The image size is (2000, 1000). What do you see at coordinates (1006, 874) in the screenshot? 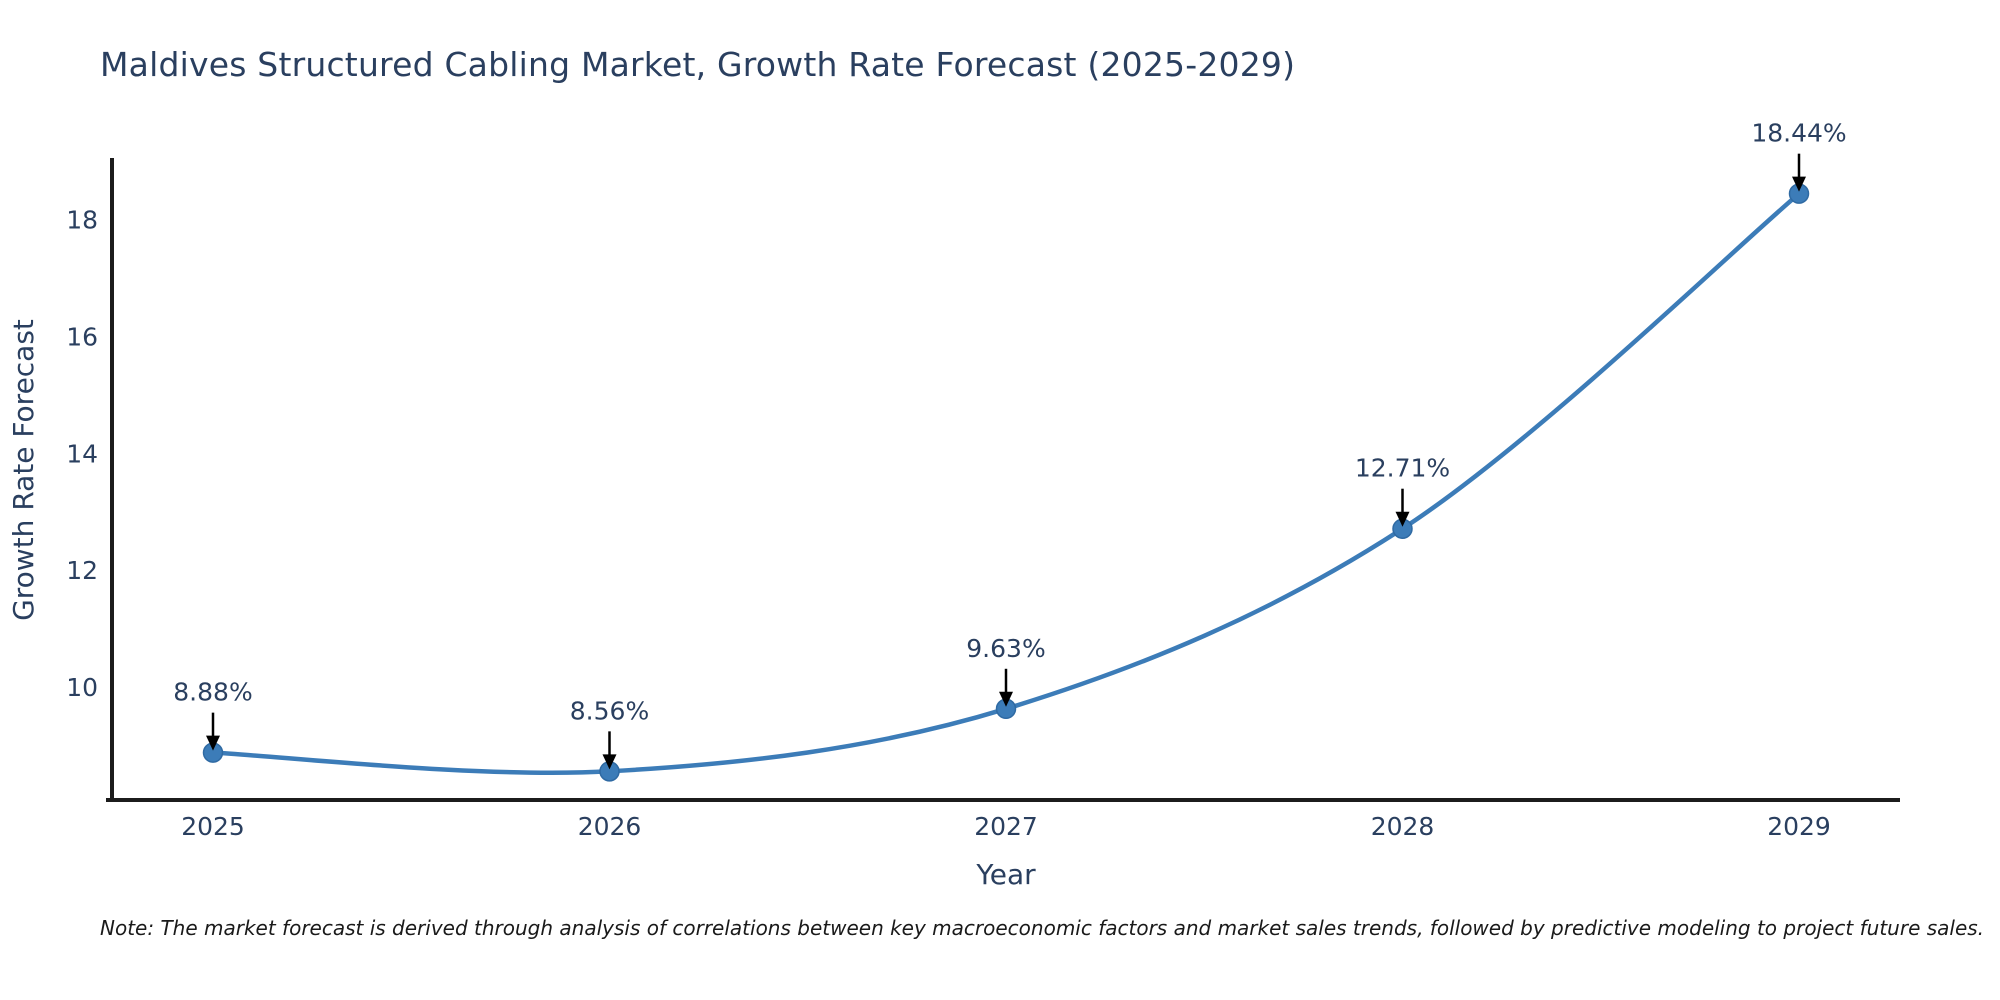
I see `x-axis-title: Year` at bounding box center [1006, 874].